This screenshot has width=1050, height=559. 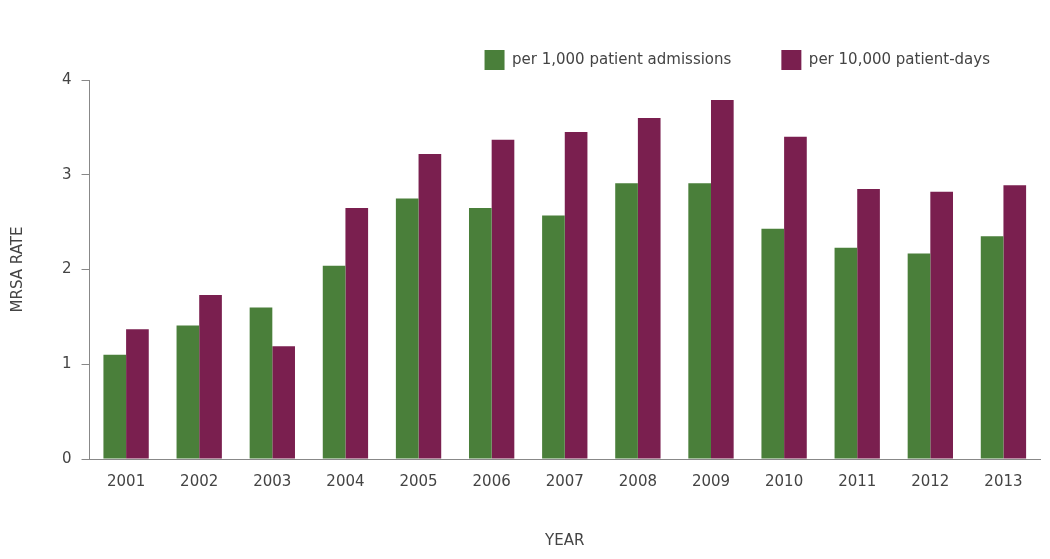 I want to click on x-tick-label: 2003, so click(x=272, y=480).